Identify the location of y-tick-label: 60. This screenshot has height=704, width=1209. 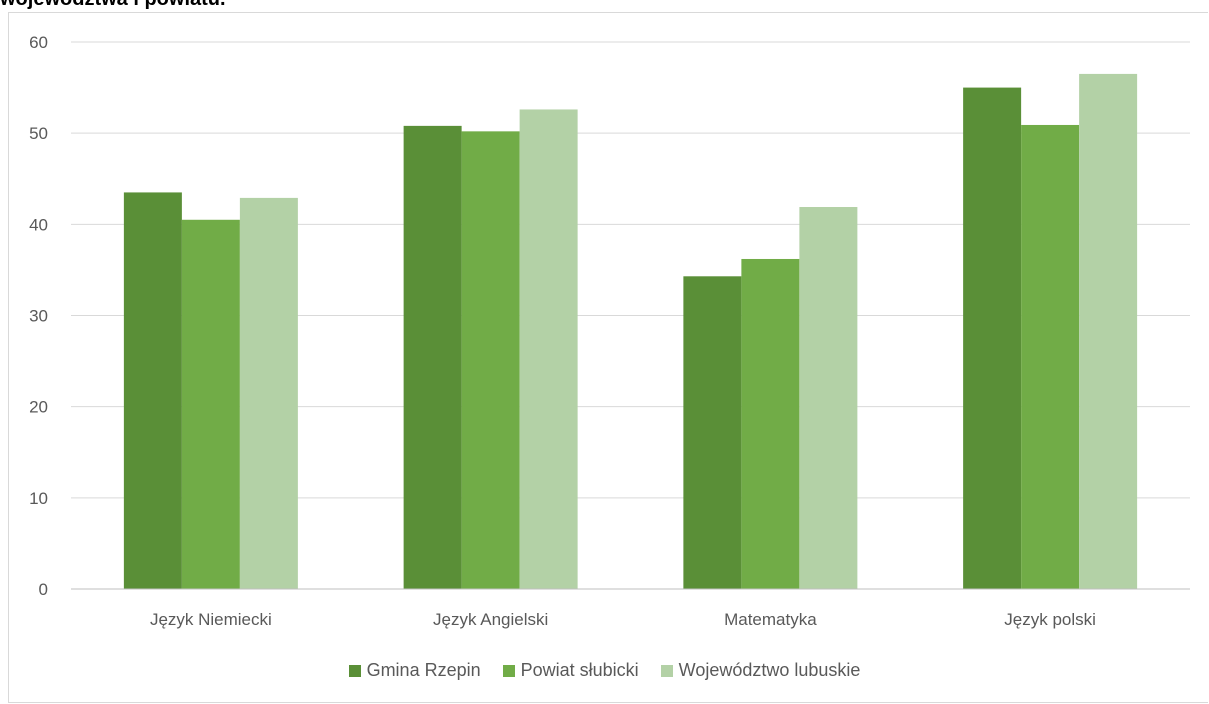
(38, 42).